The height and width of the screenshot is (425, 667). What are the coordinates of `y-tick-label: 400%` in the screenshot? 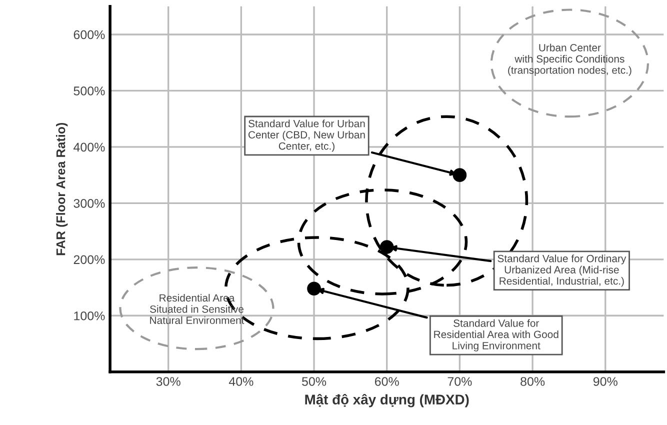 It's located at (89, 147).